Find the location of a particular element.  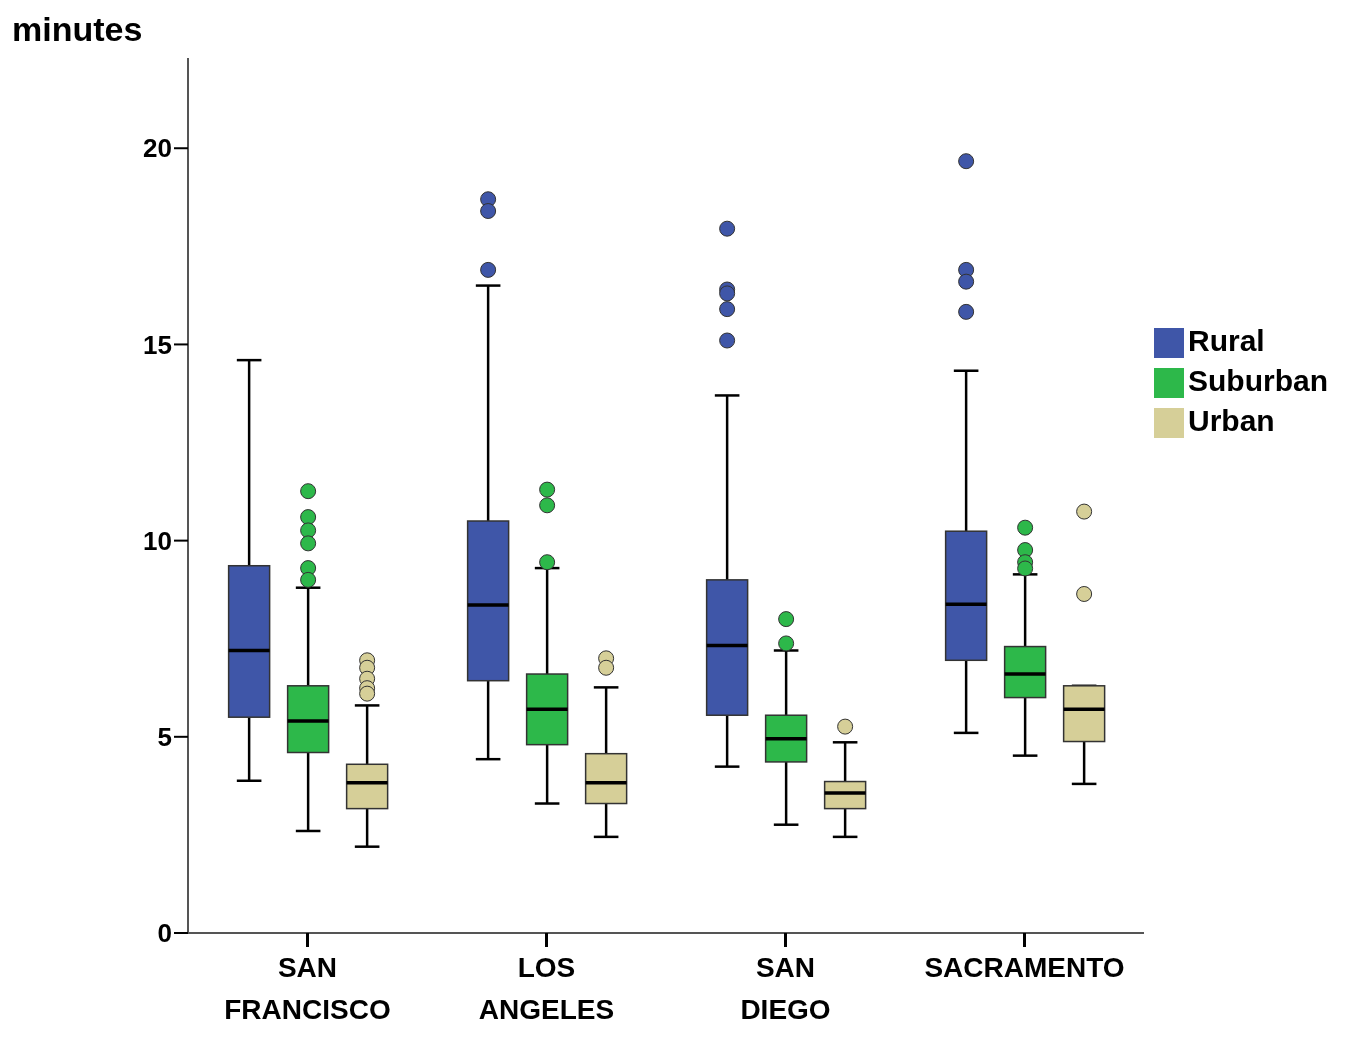

legend-label: Urban is located at coordinates (1231, 420).